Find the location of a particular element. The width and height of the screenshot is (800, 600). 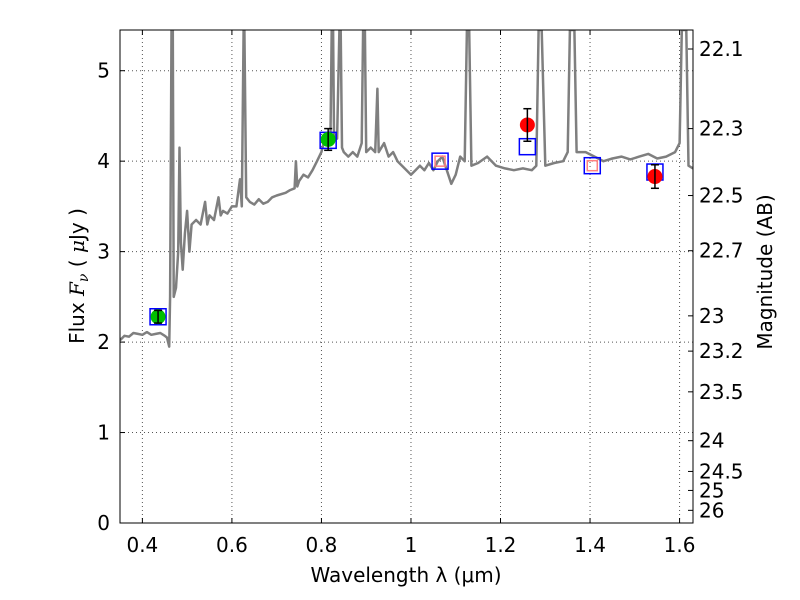

mag-tick-label: 24.5 is located at coordinates (721, 471).